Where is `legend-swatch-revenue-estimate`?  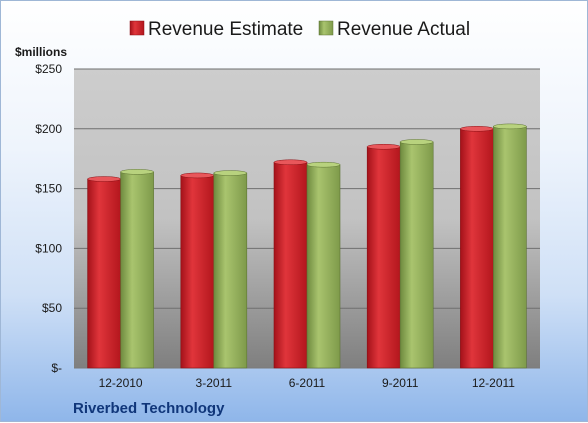
legend-swatch-revenue-estimate is located at coordinates (137, 28).